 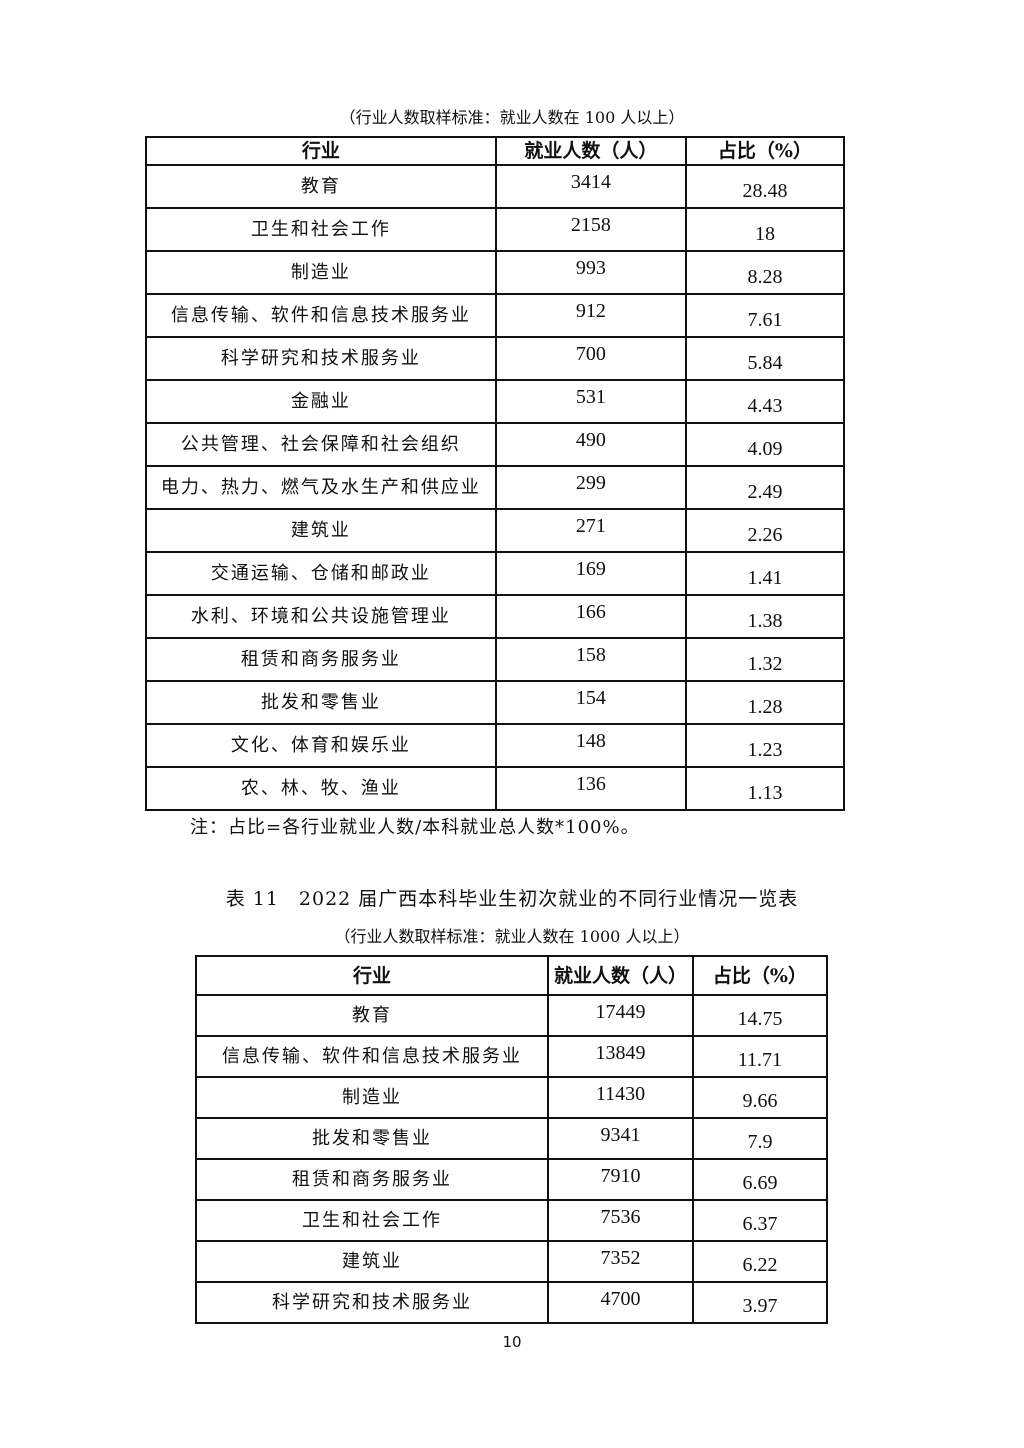 I want to click on table-row: 电力、热力、燃气及水生产和供应业 299 2.49, so click(x=495, y=487).